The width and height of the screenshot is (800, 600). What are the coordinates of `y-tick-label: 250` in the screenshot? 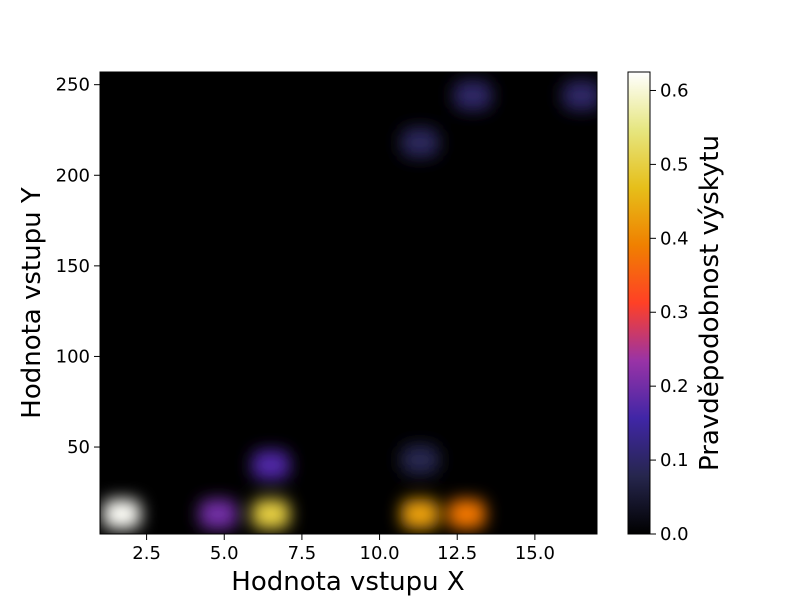 It's located at (73, 85).